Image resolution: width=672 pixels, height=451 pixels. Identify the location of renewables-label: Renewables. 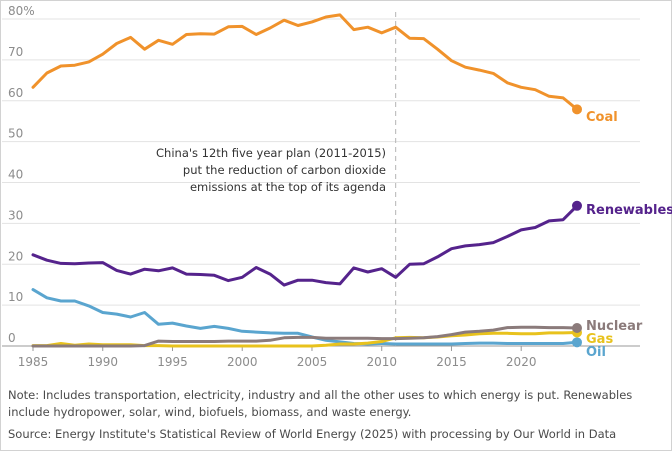
(629, 210).